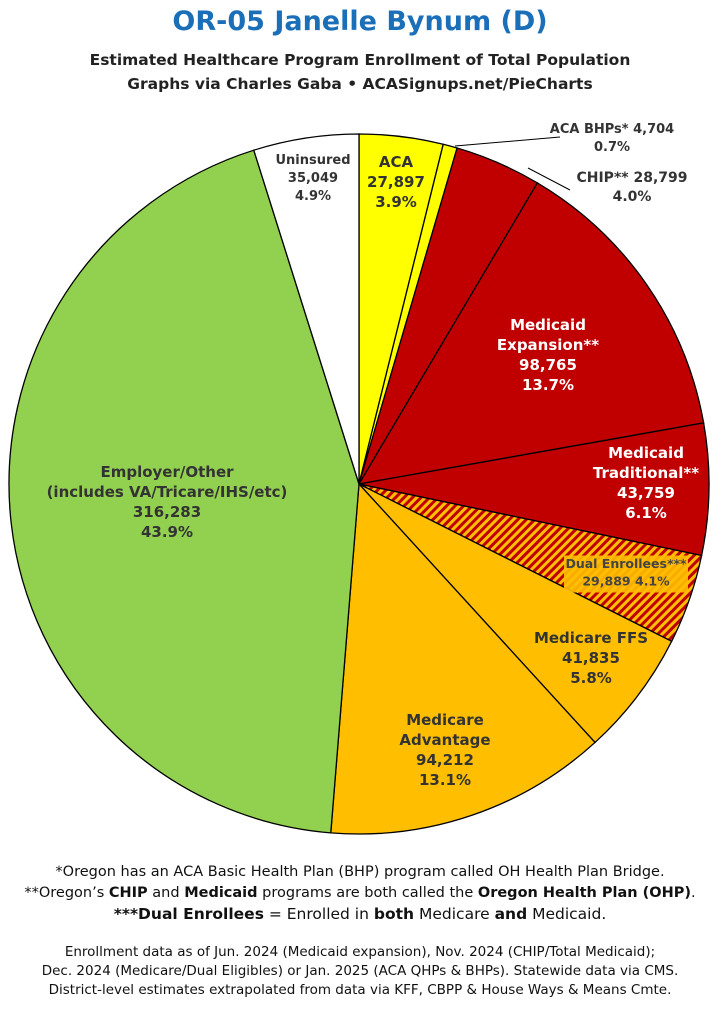 The height and width of the screenshot is (1010, 720). Describe the element at coordinates (631, 187) in the screenshot. I see `data-label-chip: CHIP** 28,799 4.0%` at that location.